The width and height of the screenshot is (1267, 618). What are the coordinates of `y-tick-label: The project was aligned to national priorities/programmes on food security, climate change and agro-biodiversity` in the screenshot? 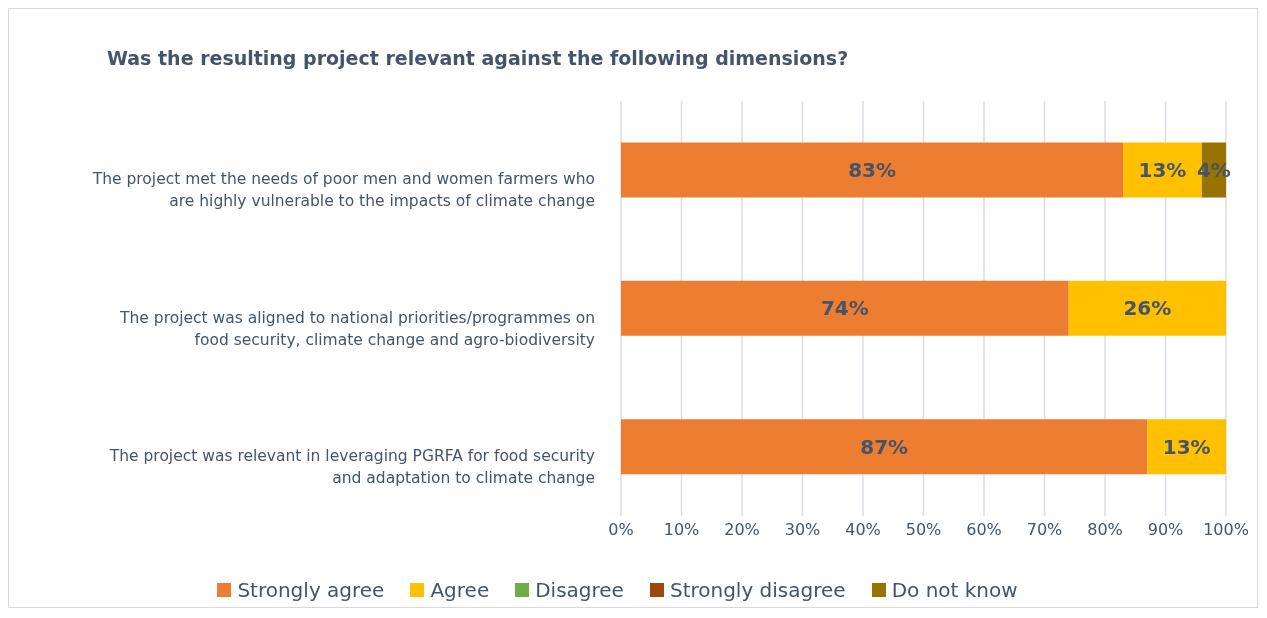 It's located at (357, 328).